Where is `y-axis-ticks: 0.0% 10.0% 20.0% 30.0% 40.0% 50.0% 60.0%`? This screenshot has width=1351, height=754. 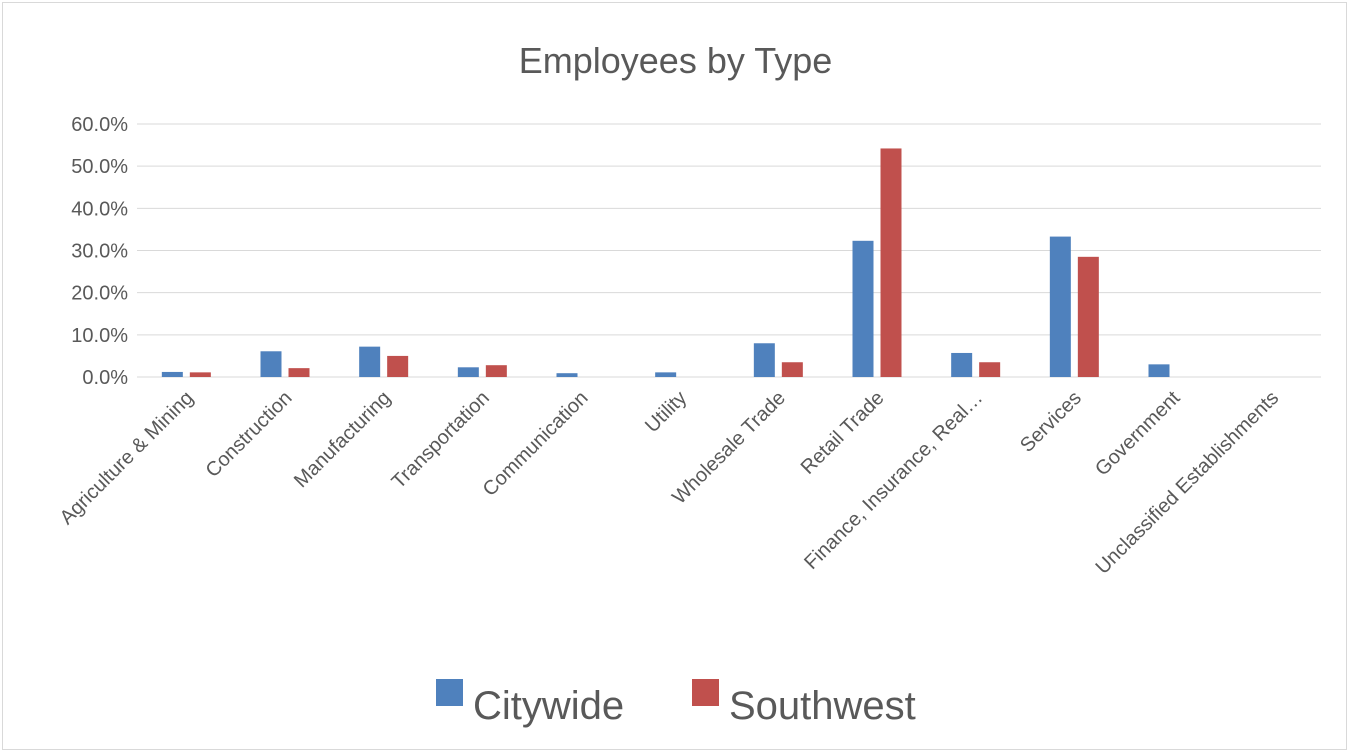
y-axis-ticks: 0.0% 10.0% 20.0% 30.0% 40.0% 50.0% 60.0% is located at coordinates (99, 251).